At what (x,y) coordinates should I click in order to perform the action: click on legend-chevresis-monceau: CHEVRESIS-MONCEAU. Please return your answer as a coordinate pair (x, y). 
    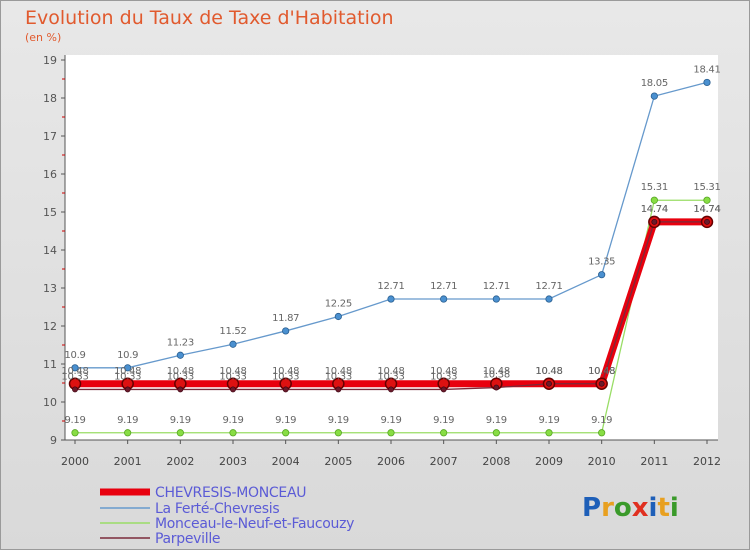
    Looking at the image, I should click on (203, 493).